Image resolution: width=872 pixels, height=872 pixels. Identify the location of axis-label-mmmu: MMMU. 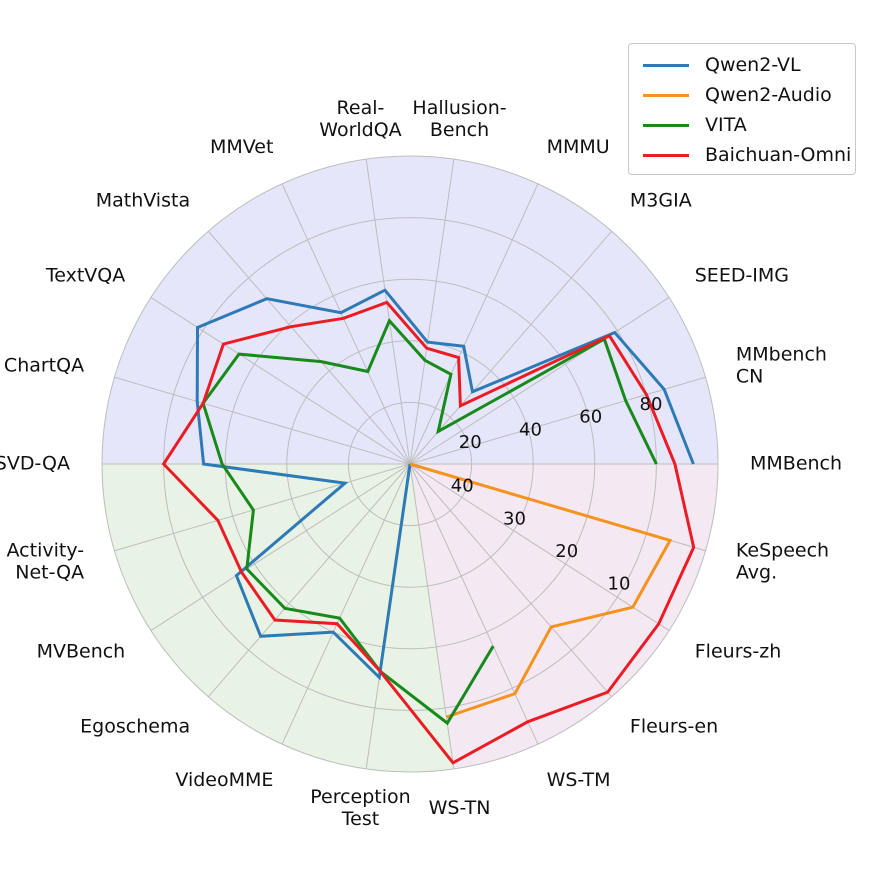
(578, 147).